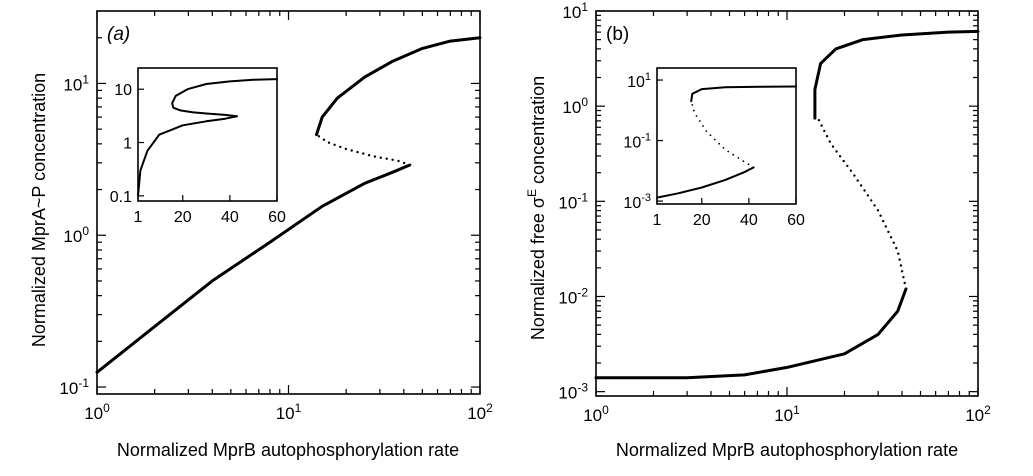  Describe the element at coordinates (787, 414) in the screenshot. I see `panel-b-x-tick-label: 10¹` at that location.